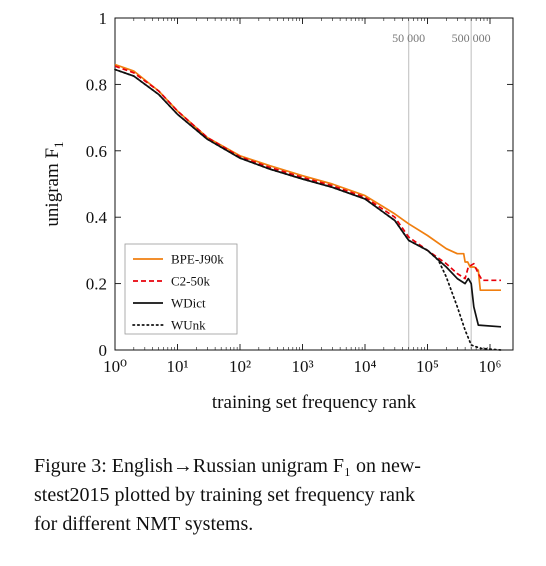  What do you see at coordinates (188, 325) in the screenshot?
I see `legend-label-wunk: WUnk` at bounding box center [188, 325].